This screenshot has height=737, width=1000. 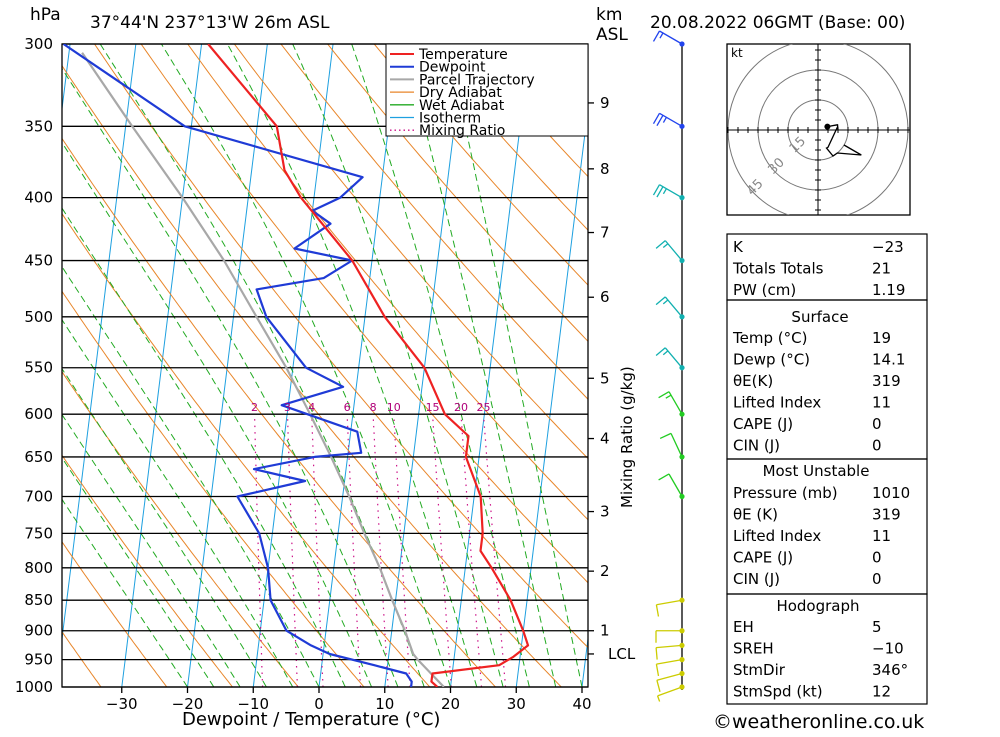 I want to click on surface-value: 14.1, so click(x=888, y=360).